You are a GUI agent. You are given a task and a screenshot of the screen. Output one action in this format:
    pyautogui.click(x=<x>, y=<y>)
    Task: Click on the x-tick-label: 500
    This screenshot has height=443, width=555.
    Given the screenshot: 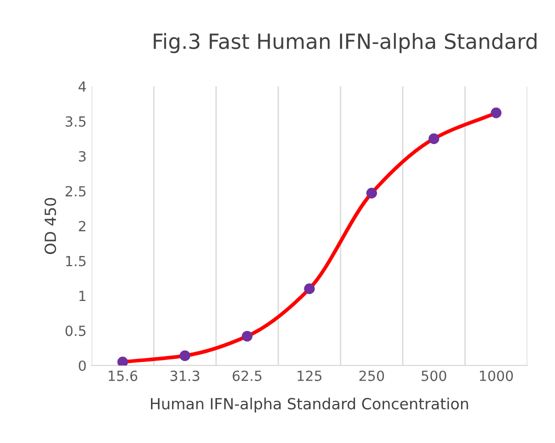 What is the action you would take?
    pyautogui.click(x=434, y=376)
    